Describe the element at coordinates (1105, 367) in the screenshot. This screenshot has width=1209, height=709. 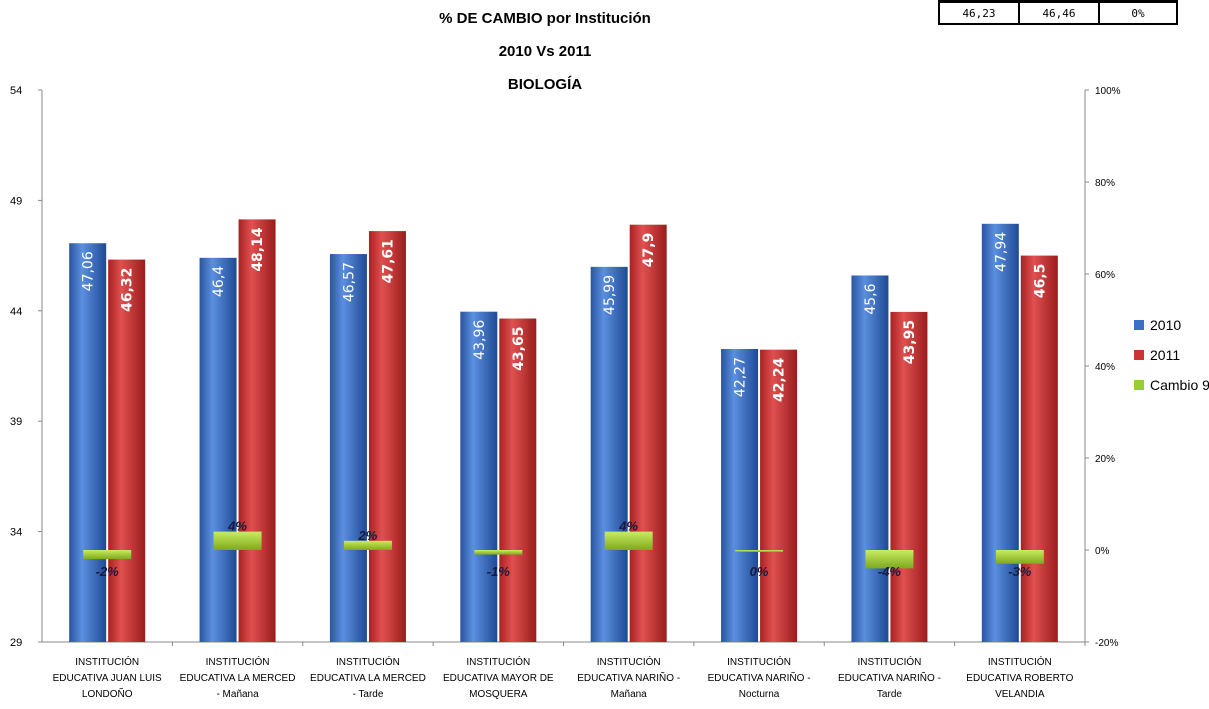
I see `y2-tick-label: 40%` at that location.